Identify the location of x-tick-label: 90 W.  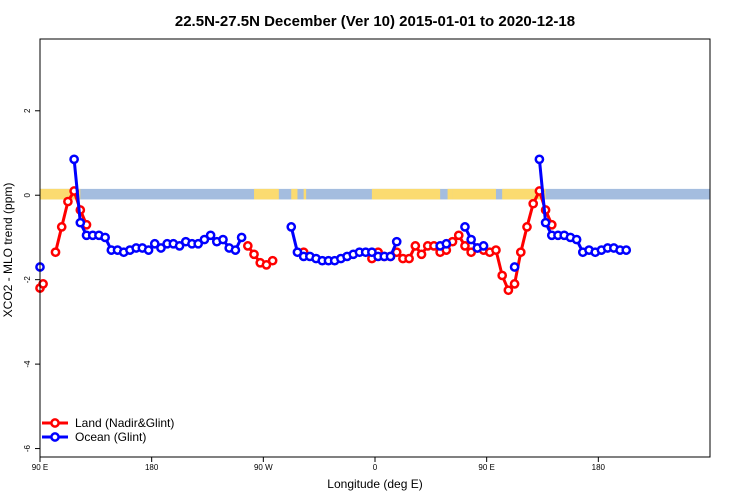
(263, 467).